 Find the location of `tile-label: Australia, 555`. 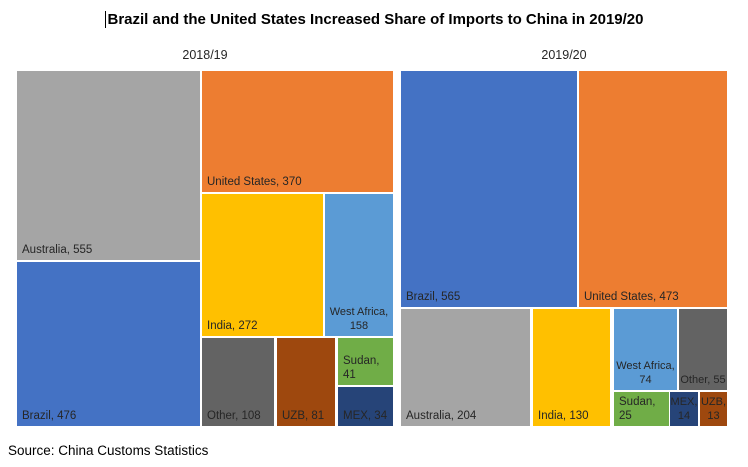

tile-label: Australia, 555 is located at coordinates (57, 249).